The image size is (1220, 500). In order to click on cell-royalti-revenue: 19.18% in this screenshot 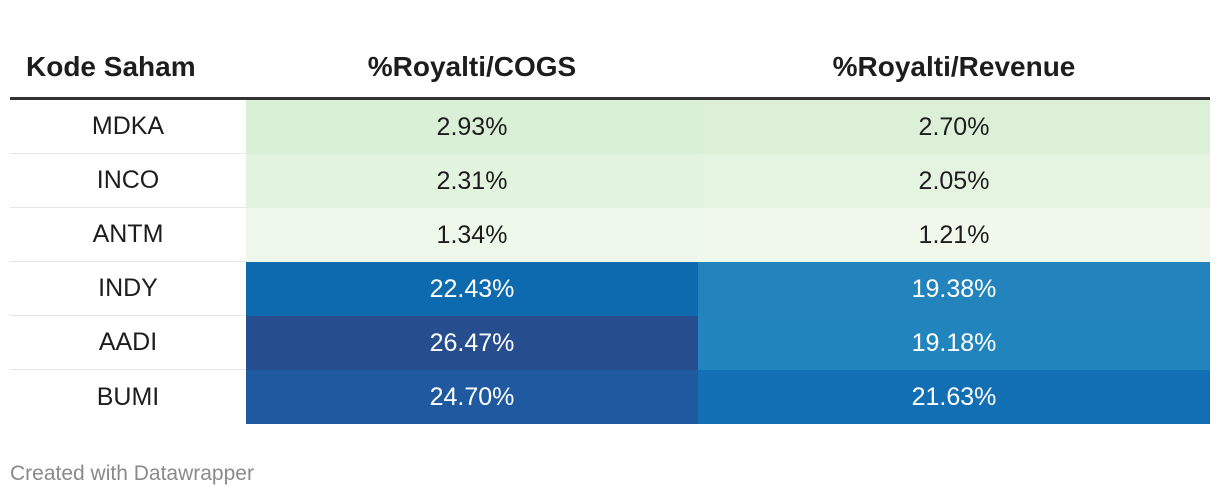, I will do `click(954, 343)`.